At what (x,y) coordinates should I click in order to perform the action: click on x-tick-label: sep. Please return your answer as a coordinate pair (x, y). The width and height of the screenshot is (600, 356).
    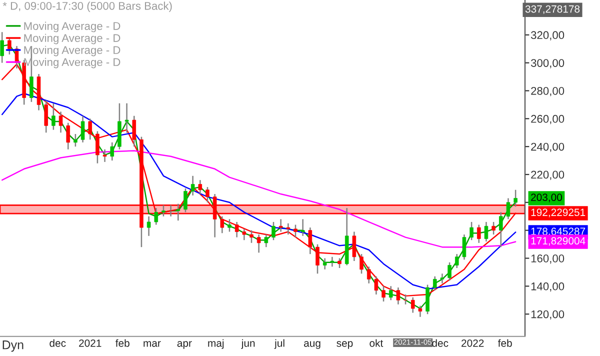
    Looking at the image, I should click on (344, 345).